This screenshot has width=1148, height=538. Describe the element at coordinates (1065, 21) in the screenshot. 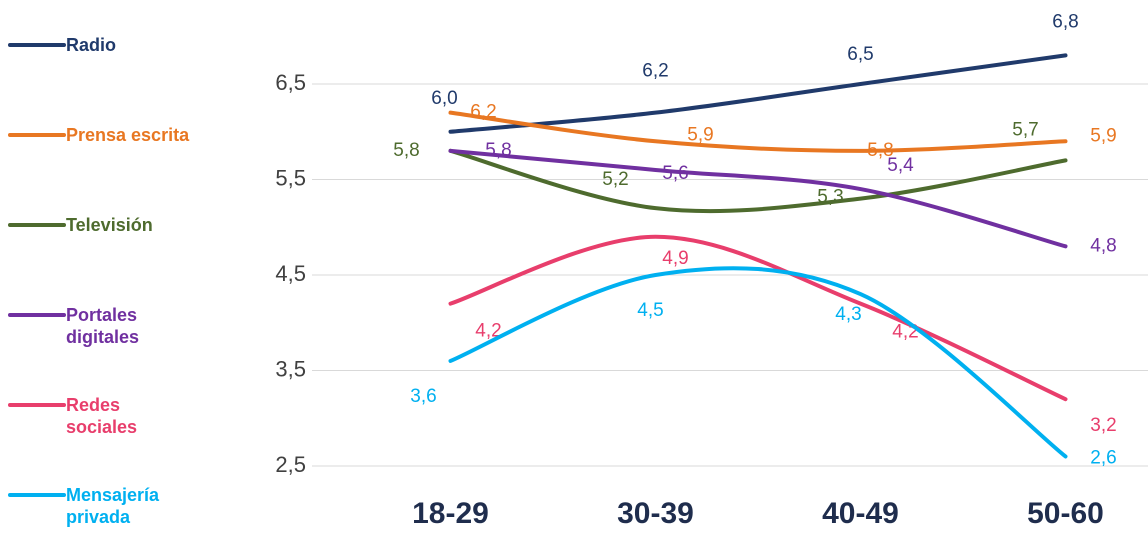

I see `value-label: 6,8` at that location.